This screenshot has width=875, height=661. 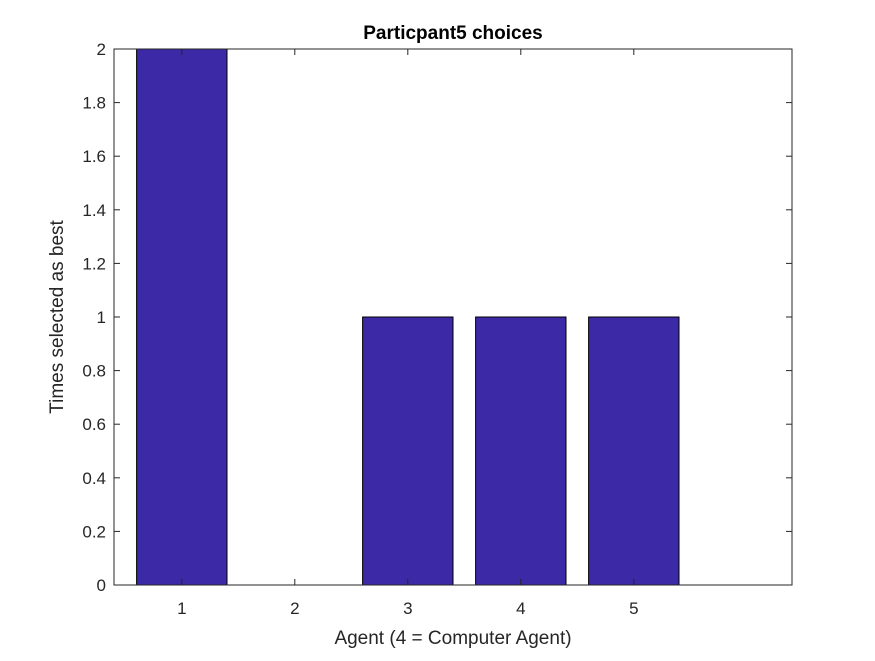 What do you see at coordinates (94, 531) in the screenshot?
I see `y-tick-label-1: 0.2` at bounding box center [94, 531].